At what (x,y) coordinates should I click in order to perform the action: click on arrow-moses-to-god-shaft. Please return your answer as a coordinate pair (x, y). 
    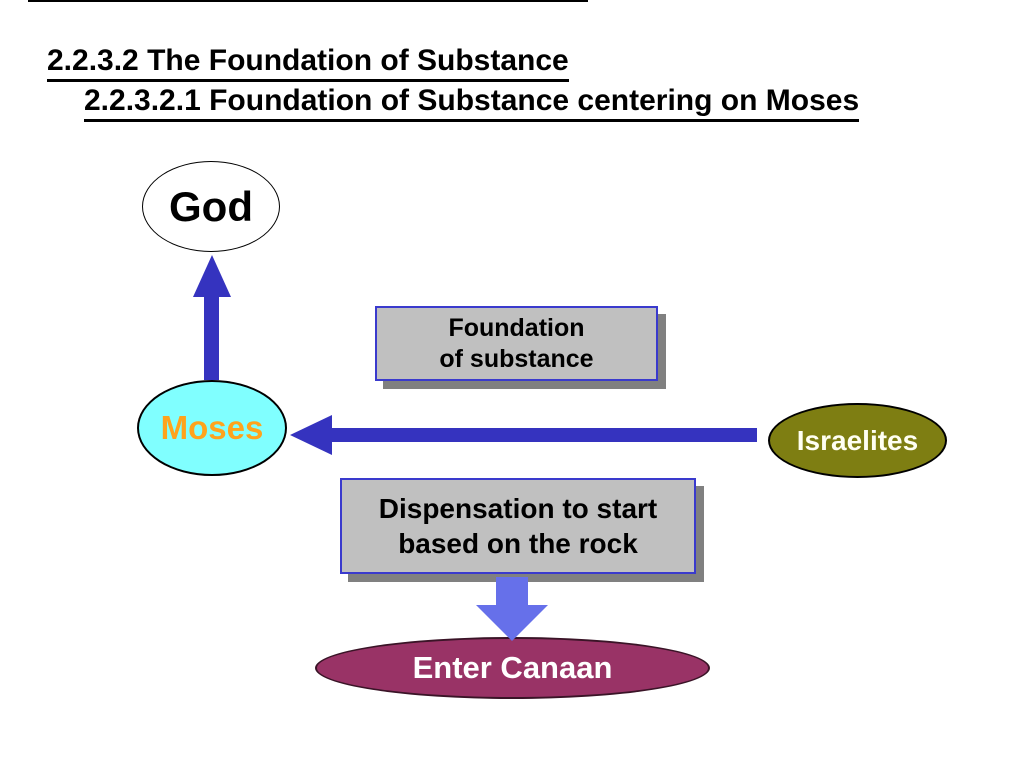
    Looking at the image, I should click on (211, 337).